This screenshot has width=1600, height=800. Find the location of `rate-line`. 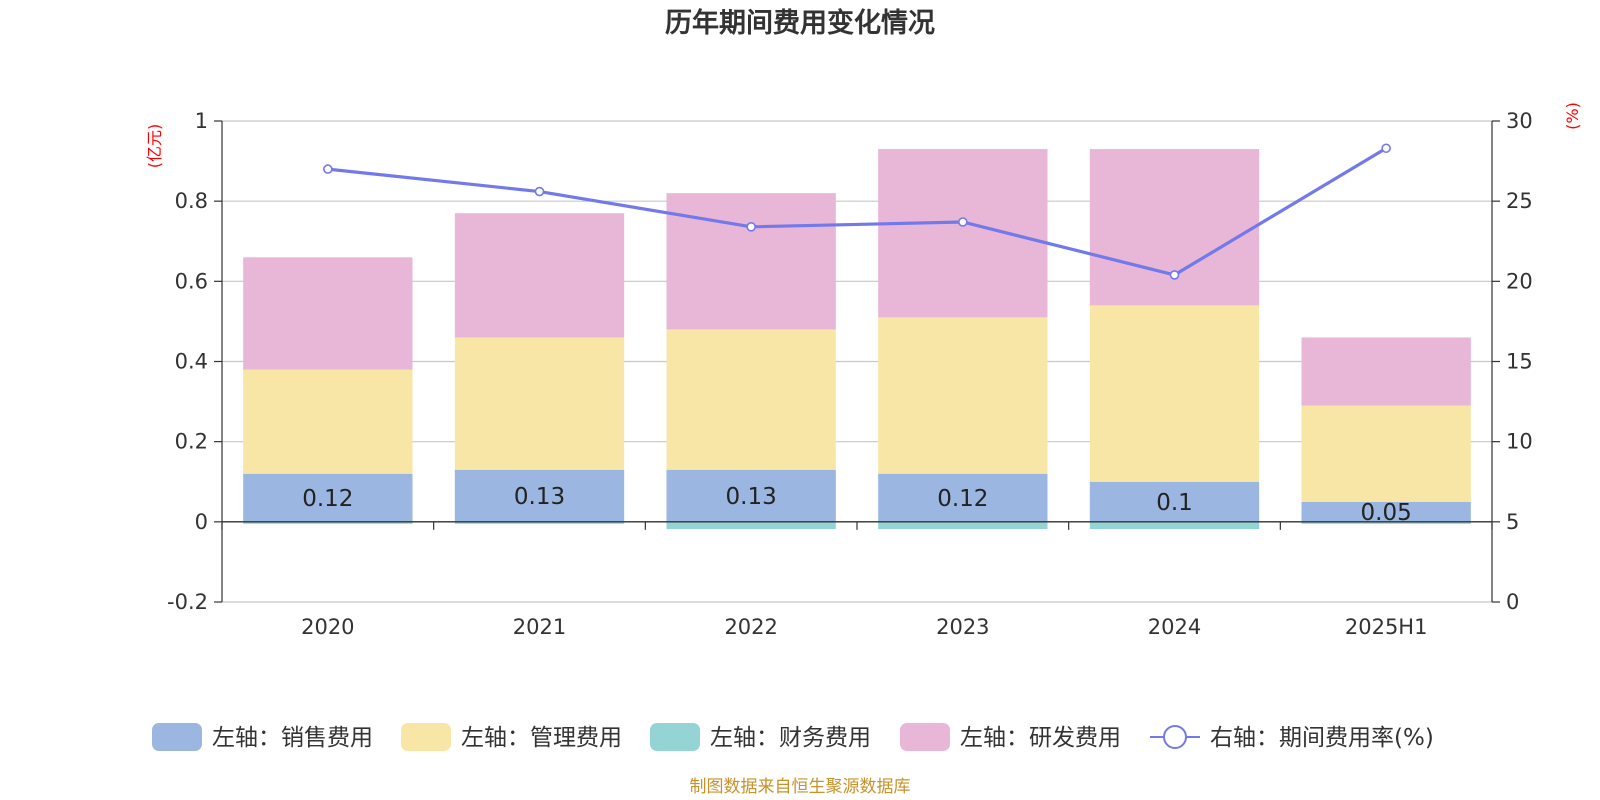

rate-line is located at coordinates (857, 211).